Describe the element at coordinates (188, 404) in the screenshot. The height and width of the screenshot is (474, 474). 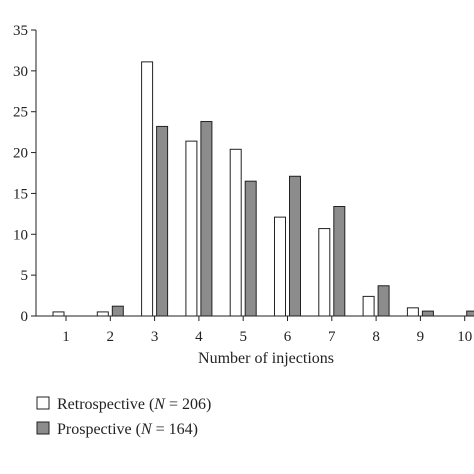
I see `legend-label-part: = 206)` at that location.